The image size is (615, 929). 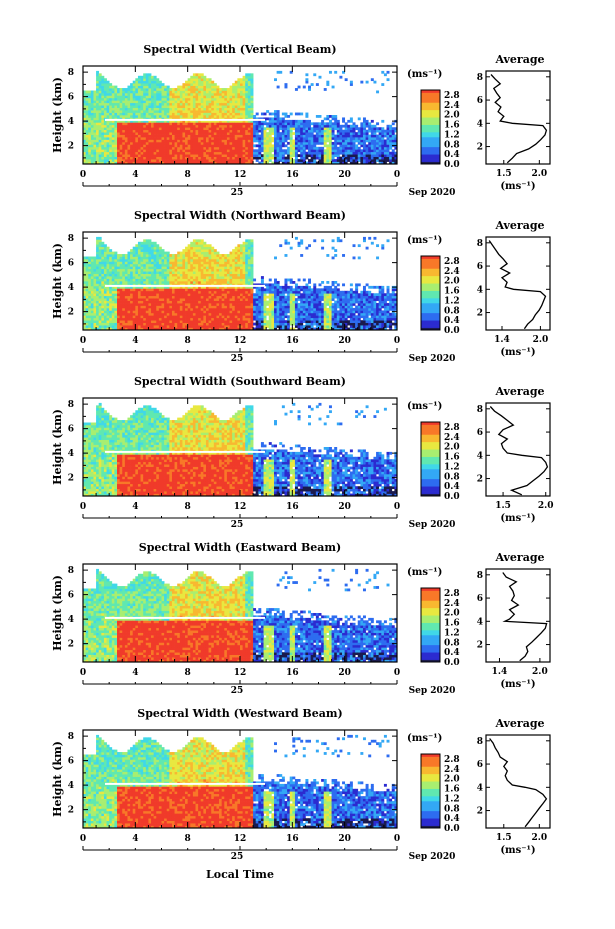 What do you see at coordinates (519, 59) in the screenshot?
I see `profile-title: Average` at bounding box center [519, 59].